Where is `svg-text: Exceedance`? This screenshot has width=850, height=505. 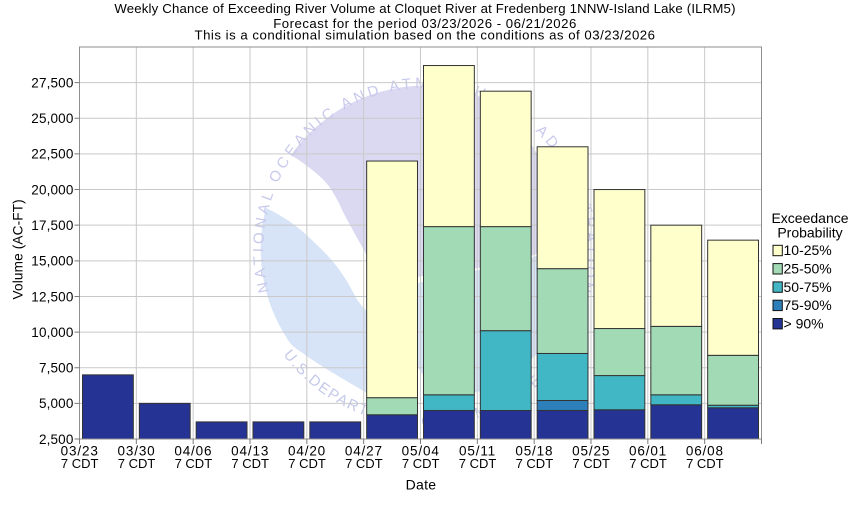
svg-text: Exceedance is located at coordinates (809, 218).